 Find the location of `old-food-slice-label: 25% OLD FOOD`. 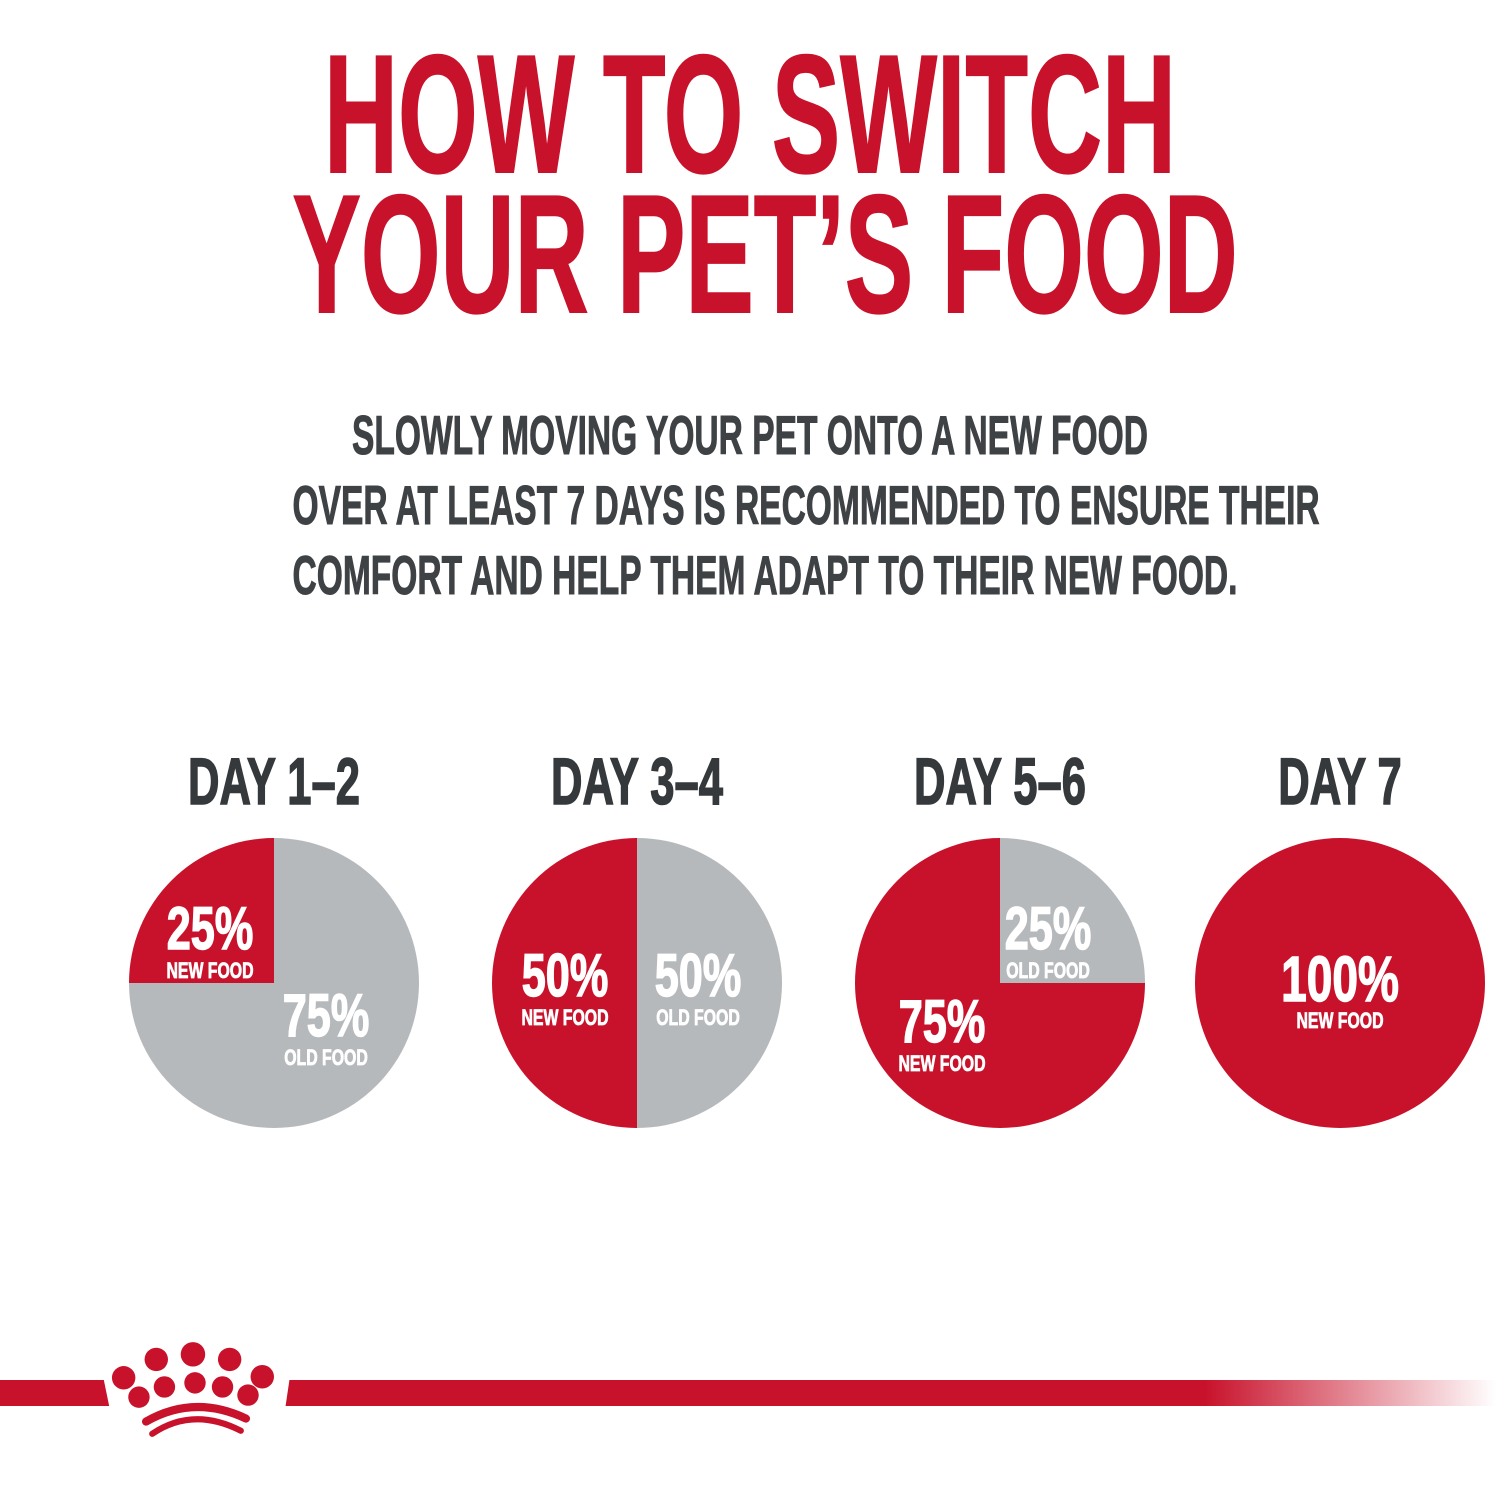

old-food-slice-label: 25% OLD FOOD is located at coordinates (1048, 939).